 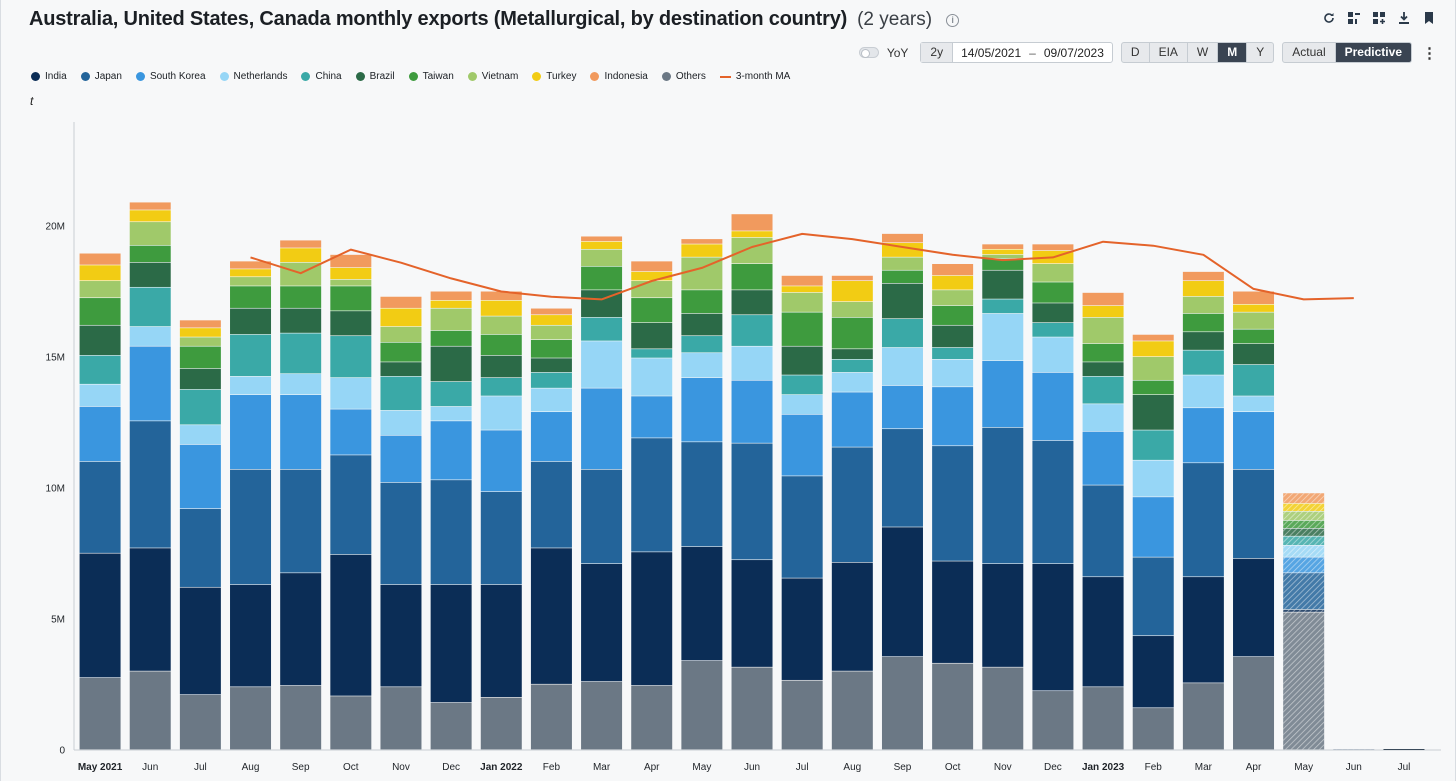 I want to click on y-tick-label: 20M, so click(x=55, y=227).